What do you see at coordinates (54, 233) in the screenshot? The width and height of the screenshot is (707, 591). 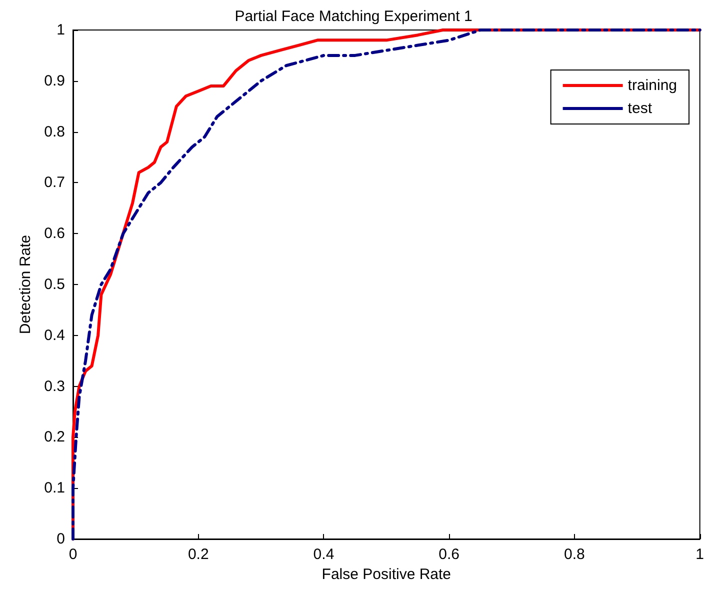 I see `y-tick-label: 0.6` at bounding box center [54, 233].